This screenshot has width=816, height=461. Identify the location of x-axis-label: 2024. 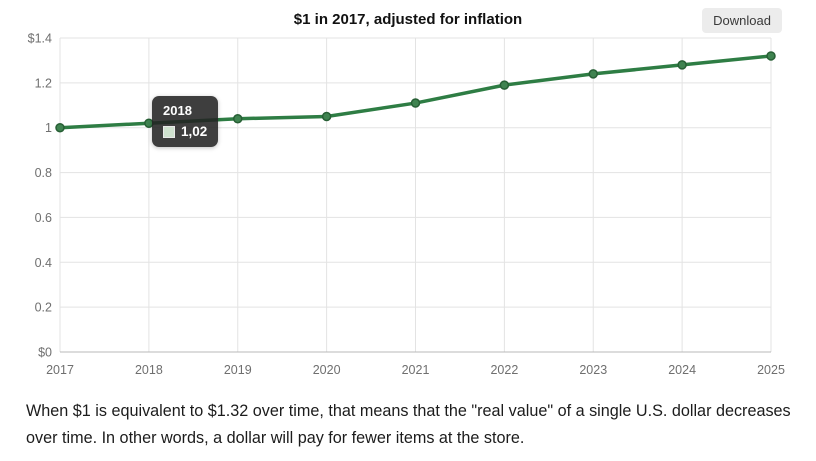
(682, 370).